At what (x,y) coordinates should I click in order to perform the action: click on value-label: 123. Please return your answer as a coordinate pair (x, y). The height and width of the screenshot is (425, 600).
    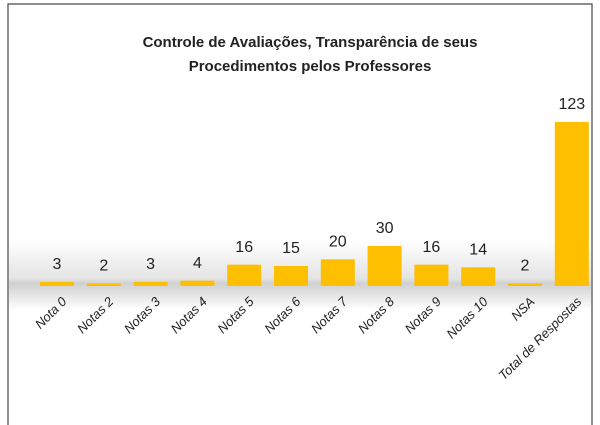
    Looking at the image, I should click on (571, 104).